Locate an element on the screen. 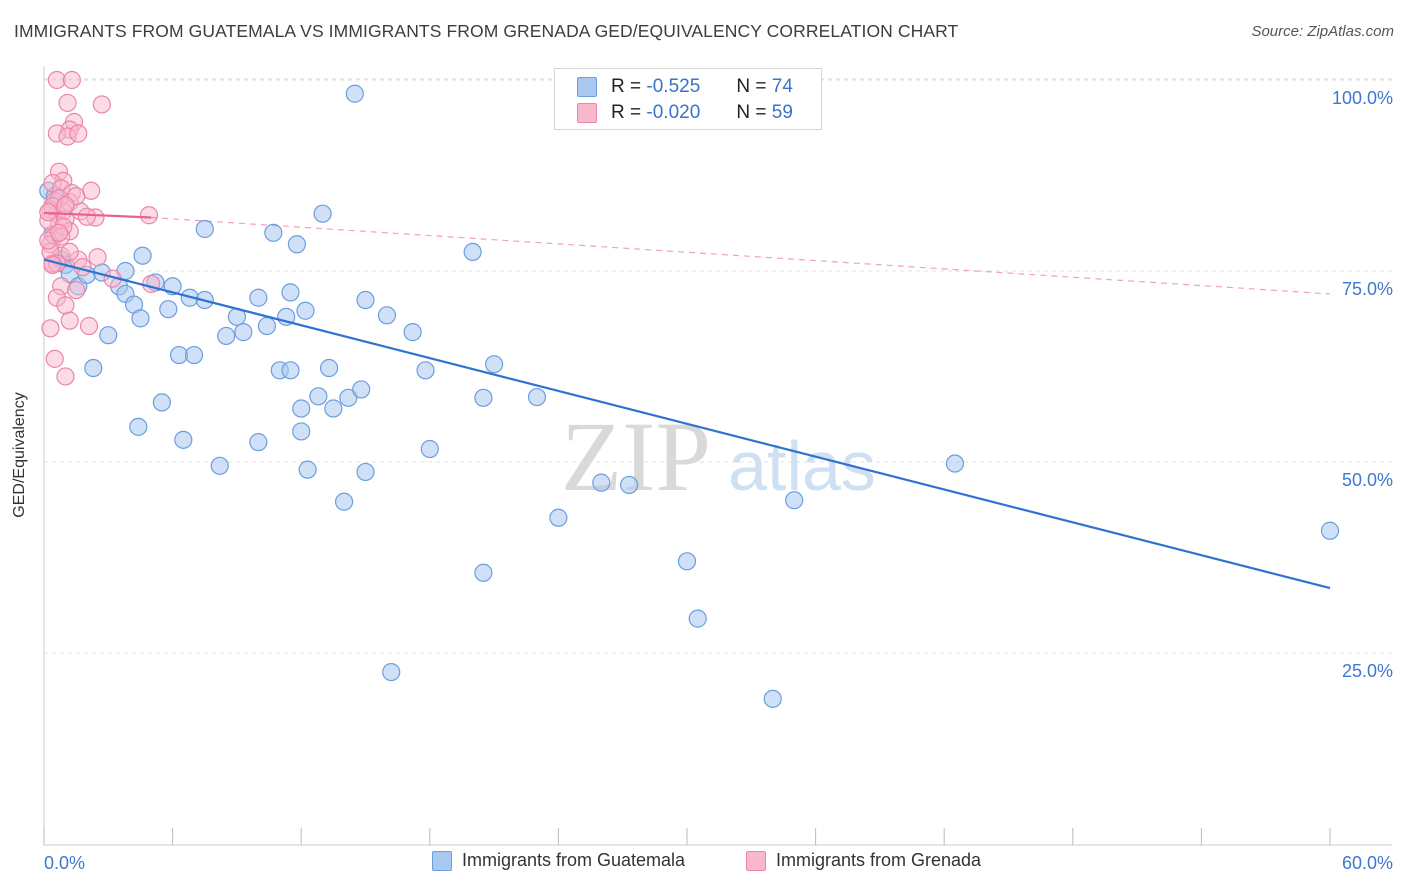 The image size is (1406, 892). y-tick-label: 100.0% is located at coordinates (1362, 98).